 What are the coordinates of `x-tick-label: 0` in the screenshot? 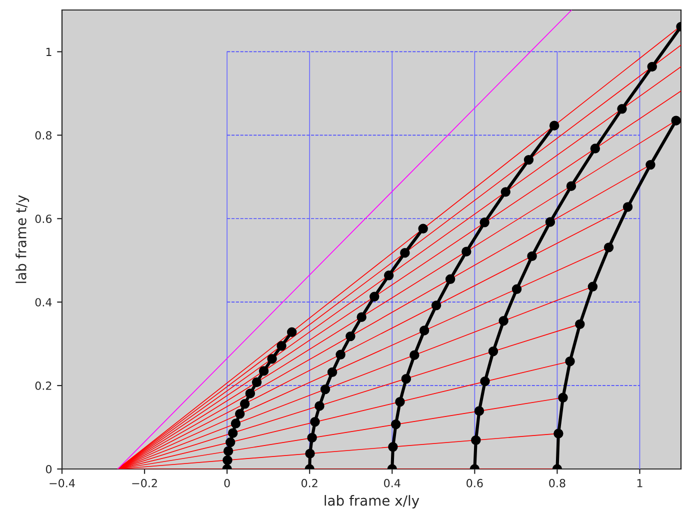 It's located at (227, 483).